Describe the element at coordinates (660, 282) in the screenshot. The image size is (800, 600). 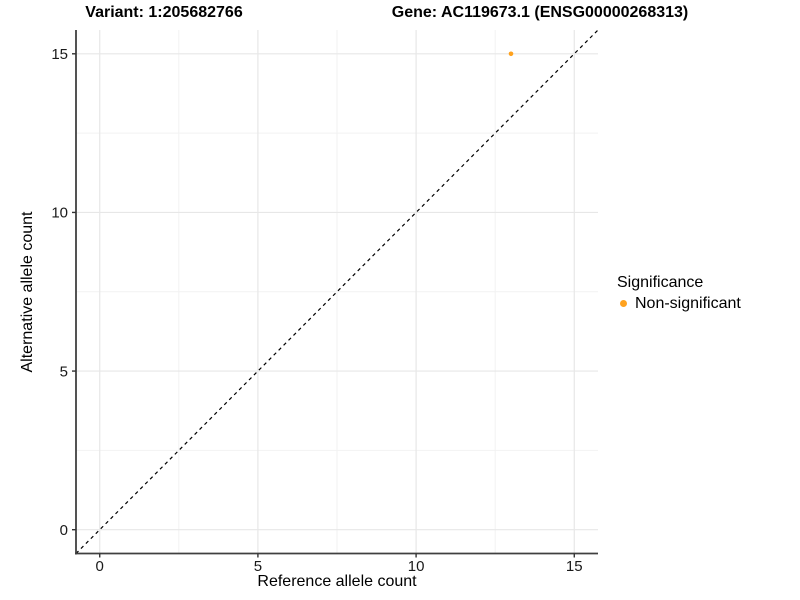
I see `legend-title: Significance` at that location.